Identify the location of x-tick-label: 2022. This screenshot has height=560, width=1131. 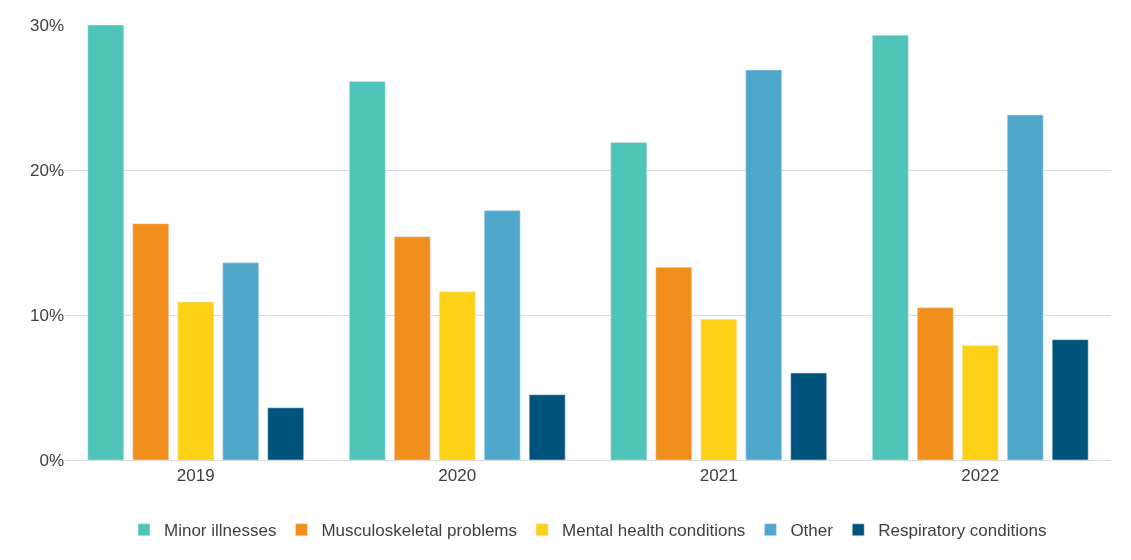
(980, 476).